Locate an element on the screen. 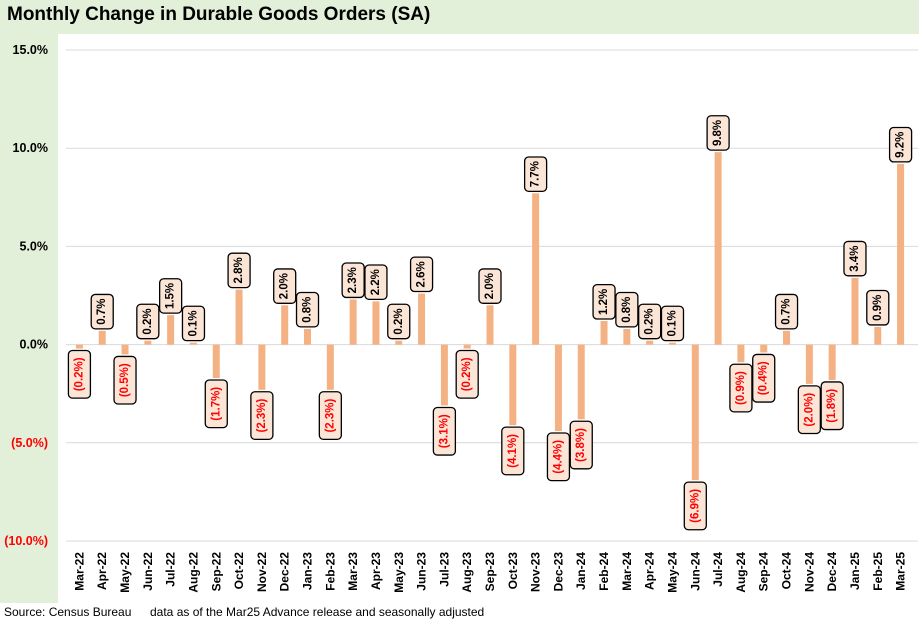 This screenshot has height=621, width=919. data-label: (3.8%) is located at coordinates (581, 445).